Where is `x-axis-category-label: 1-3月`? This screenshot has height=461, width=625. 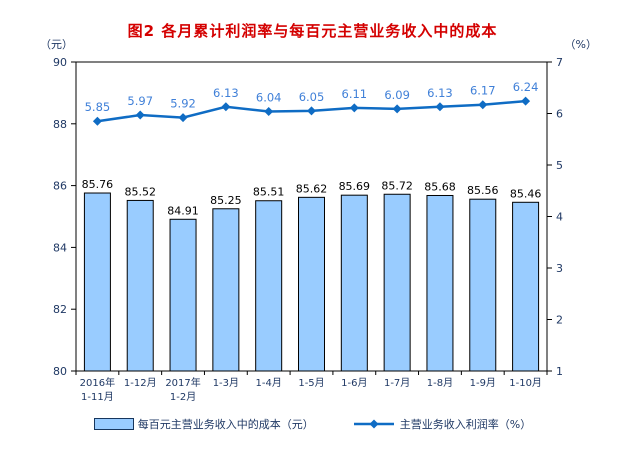 x-axis-category-label: 1-3月 is located at coordinates (226, 383).